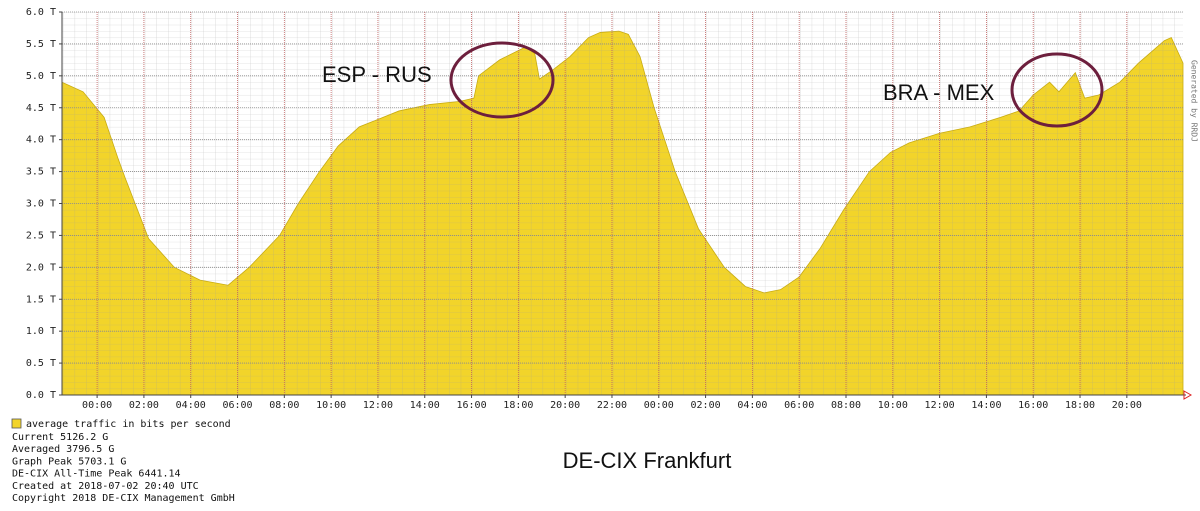 This screenshot has width=1200, height=511. What do you see at coordinates (41, 108) in the screenshot?
I see `y-tick-label: 4.5 T` at bounding box center [41, 108].